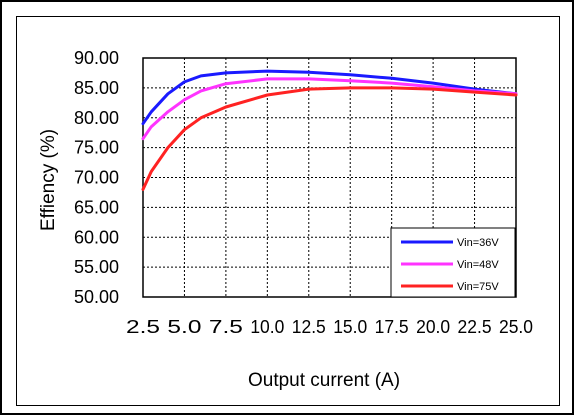 This screenshot has height=415, width=574. Describe the element at coordinates (96, 58) in the screenshot. I see `y-tick-label: 90.00` at that location.